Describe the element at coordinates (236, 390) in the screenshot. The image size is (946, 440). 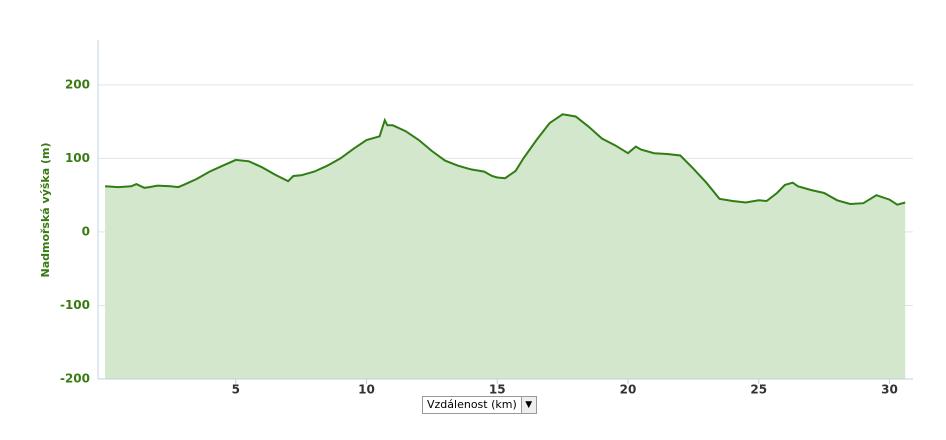
I see `x-tick-label: 5` at that location.